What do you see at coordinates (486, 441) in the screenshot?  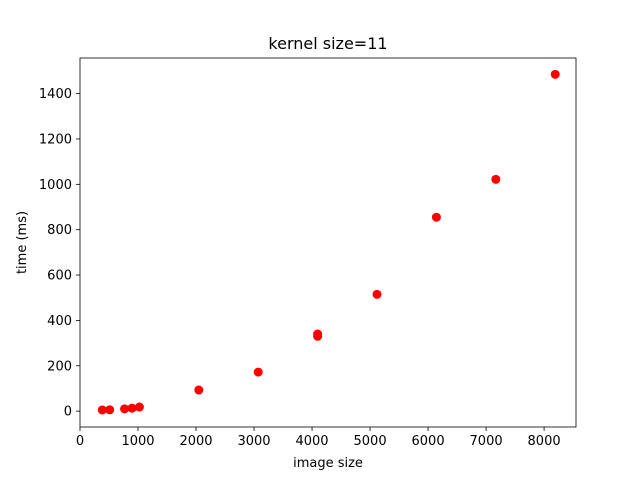 I see `x-tick-label: 7000` at bounding box center [486, 441].